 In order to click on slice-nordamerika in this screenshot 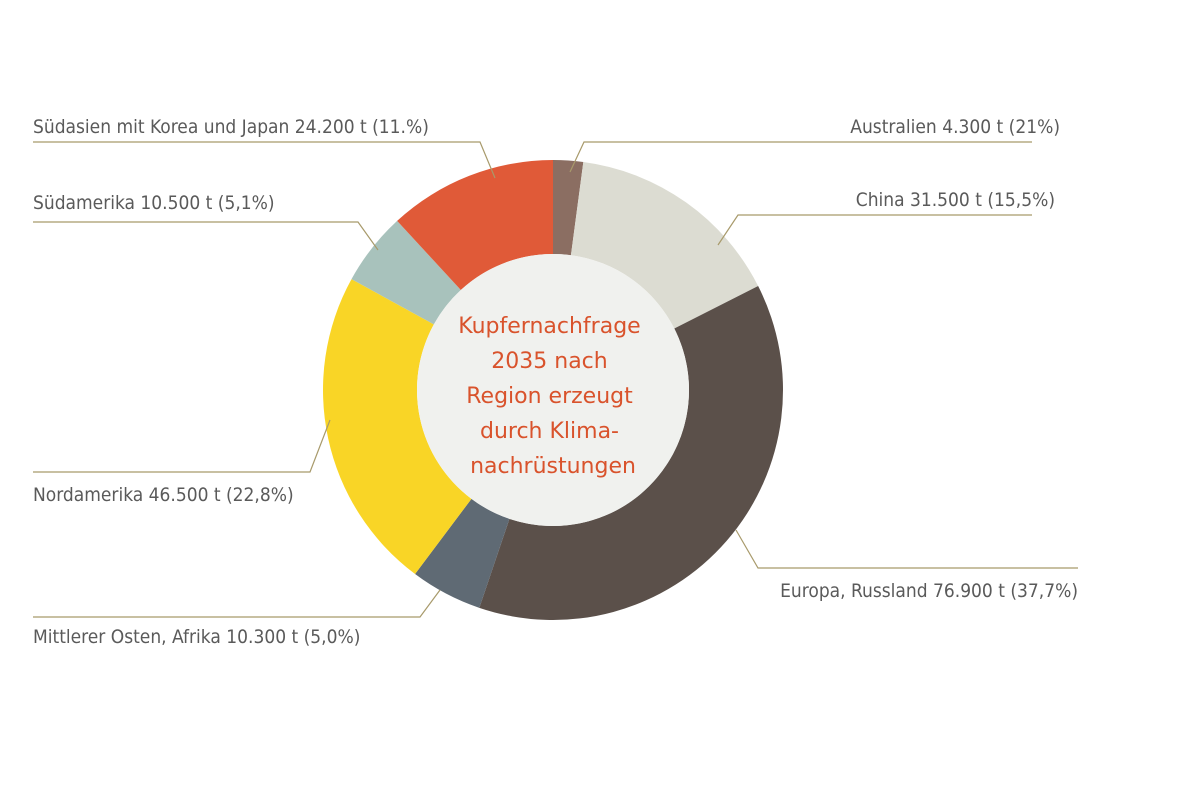, I will do `click(397, 427)`.